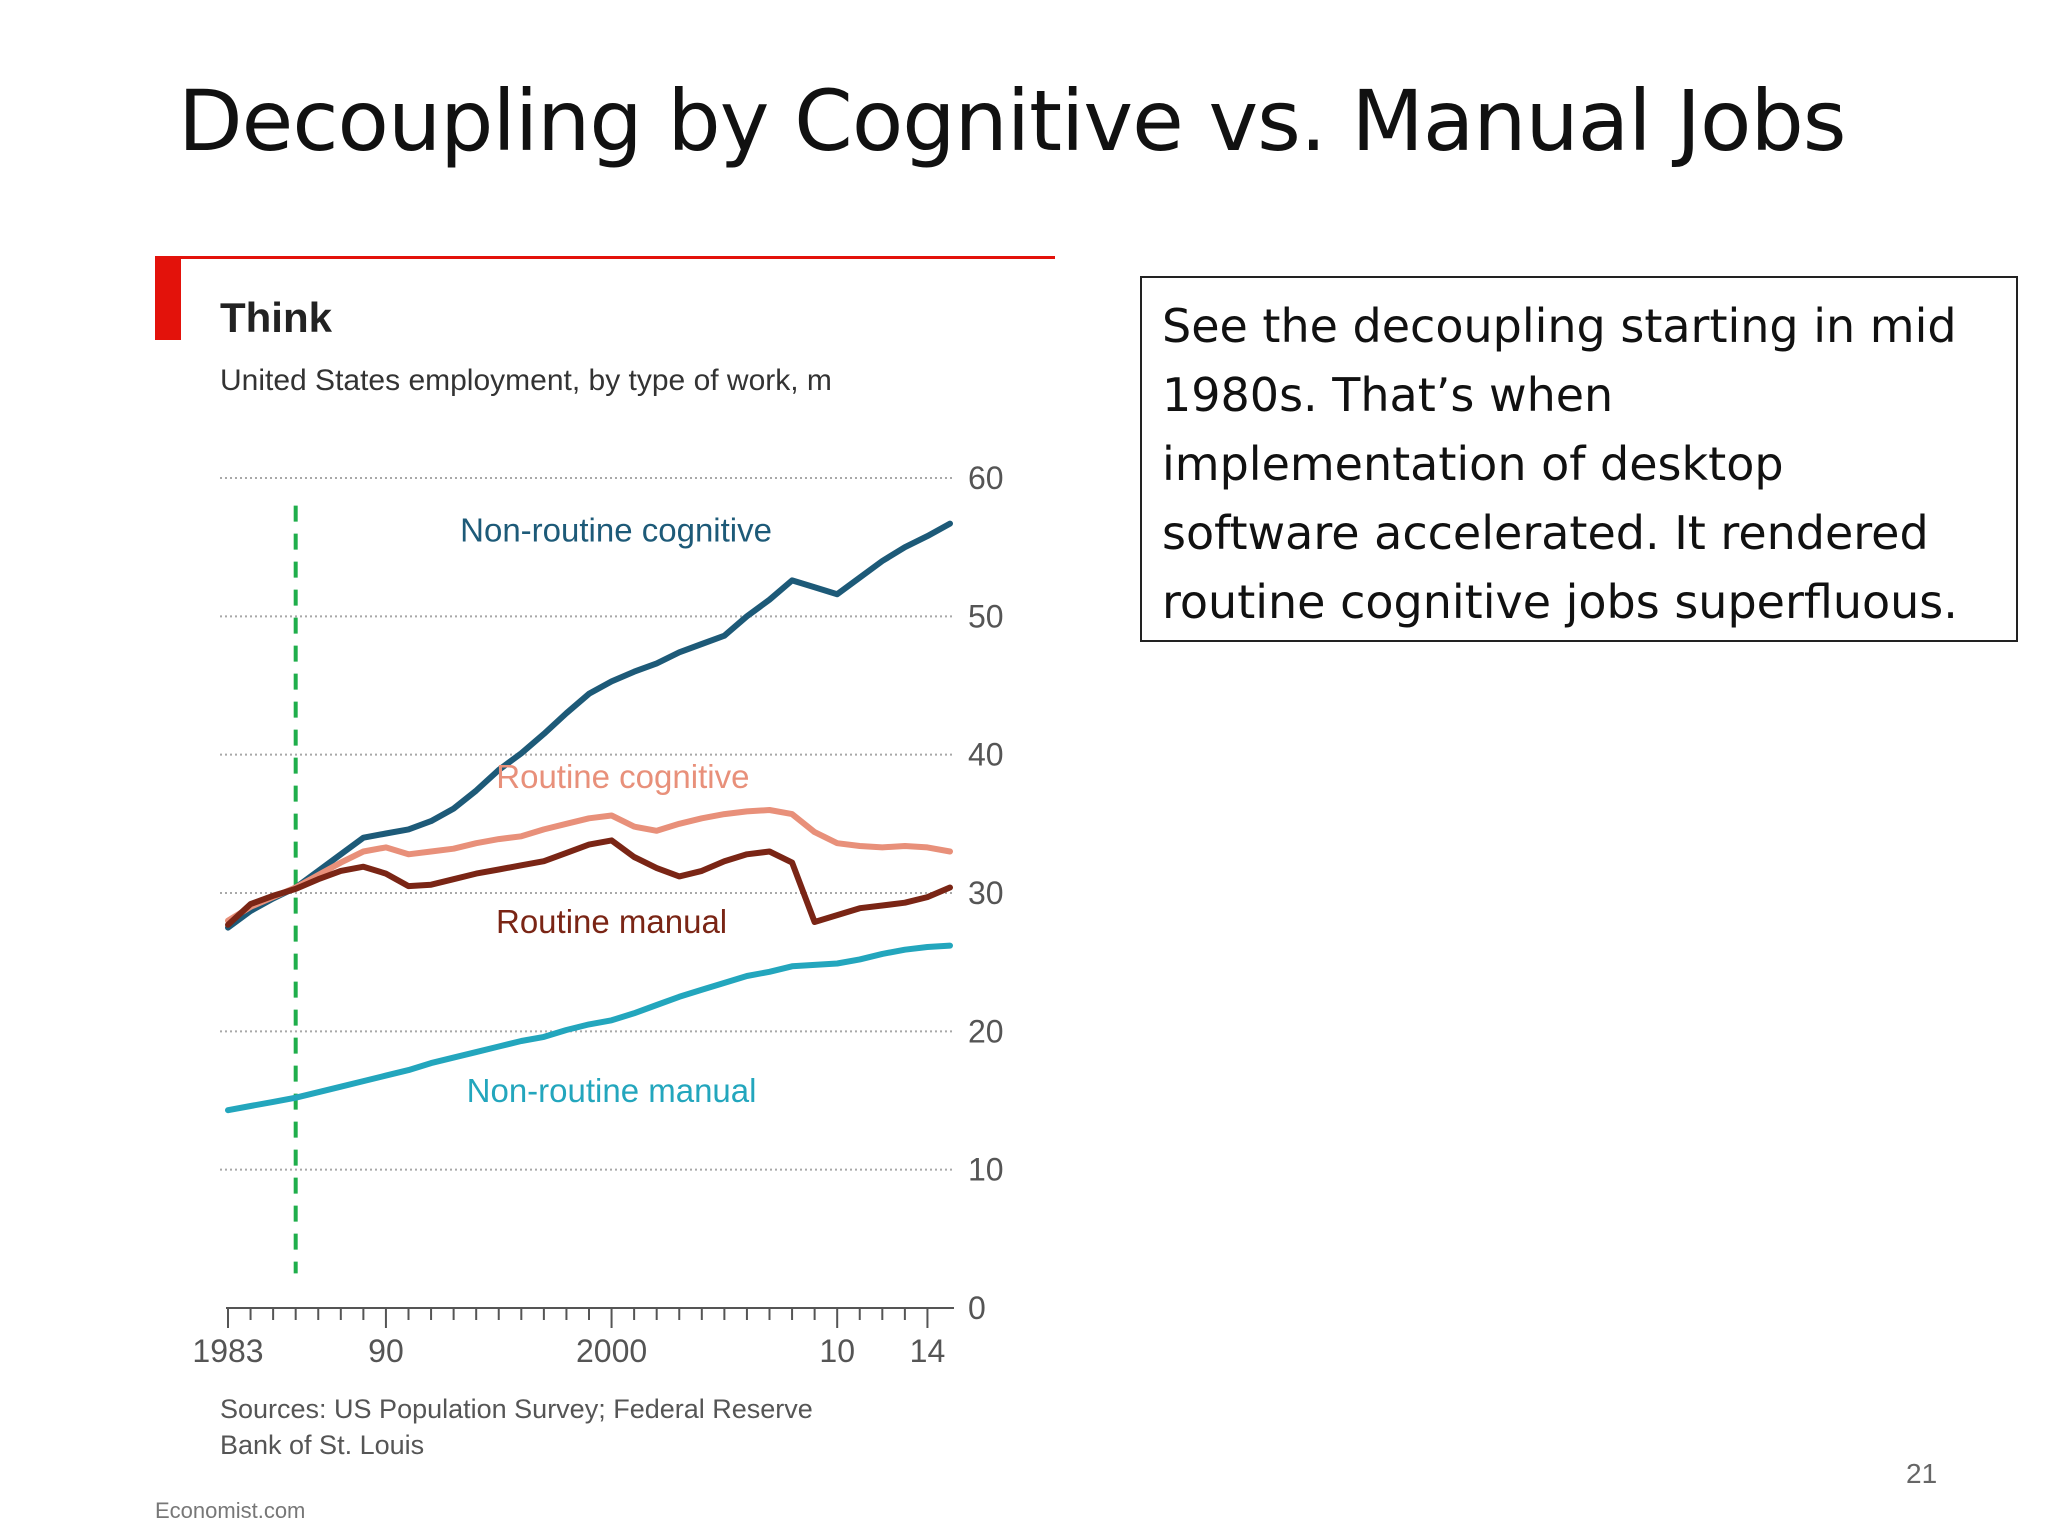  I want to click on series-label: Routine cognitive, so click(622, 776).